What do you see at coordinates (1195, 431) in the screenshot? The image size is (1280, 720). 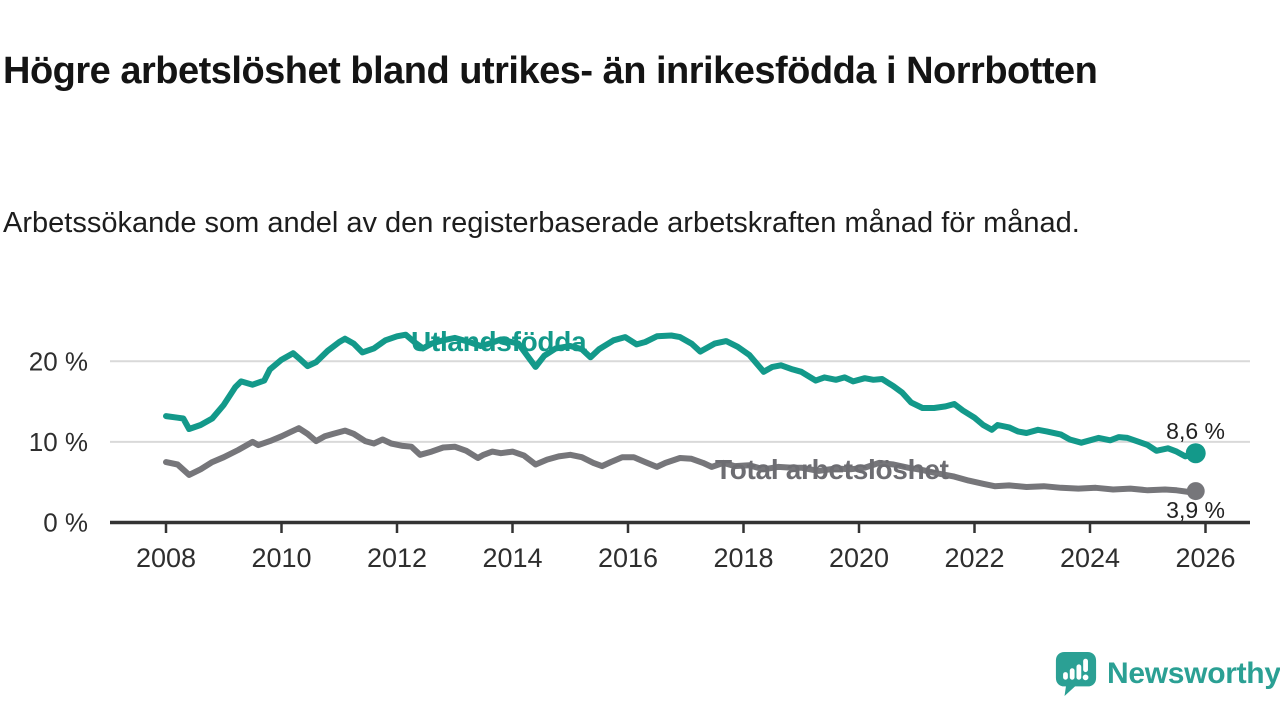 I see `end-value-label-utlandsfodda: 8,6 %` at bounding box center [1195, 431].